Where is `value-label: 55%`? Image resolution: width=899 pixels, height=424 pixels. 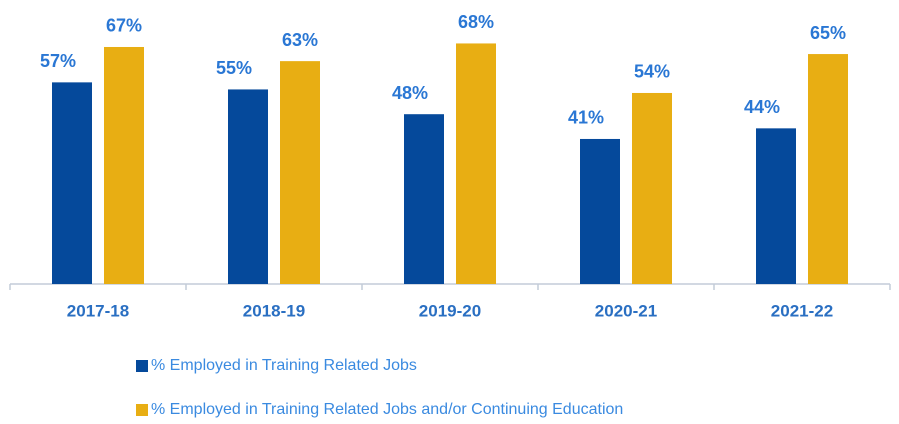 value-label: 55% is located at coordinates (234, 68).